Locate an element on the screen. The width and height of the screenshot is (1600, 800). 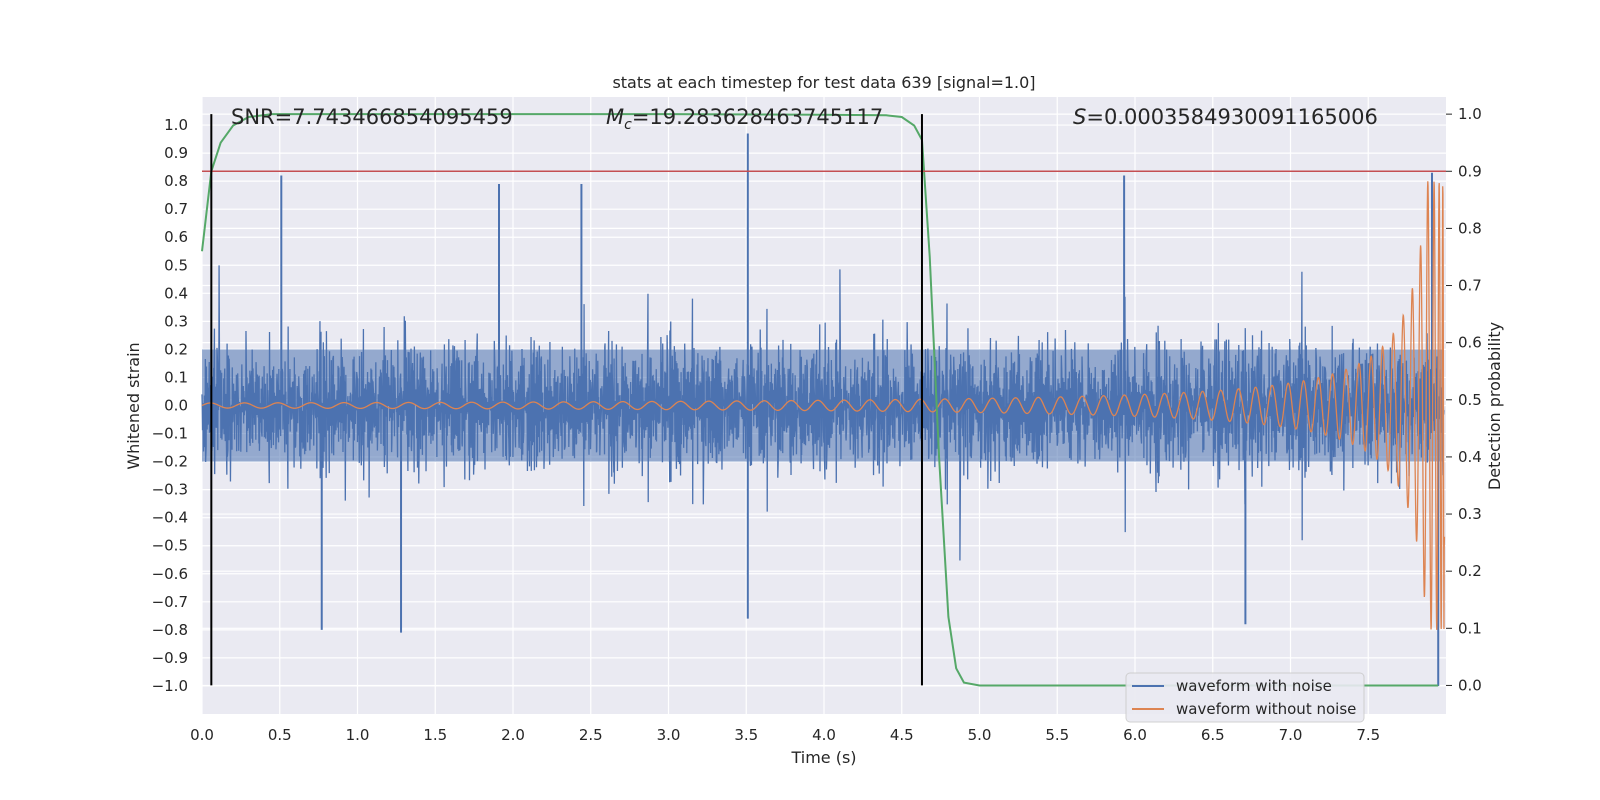
y-tick-14: −0.4 is located at coordinates (170, 518).